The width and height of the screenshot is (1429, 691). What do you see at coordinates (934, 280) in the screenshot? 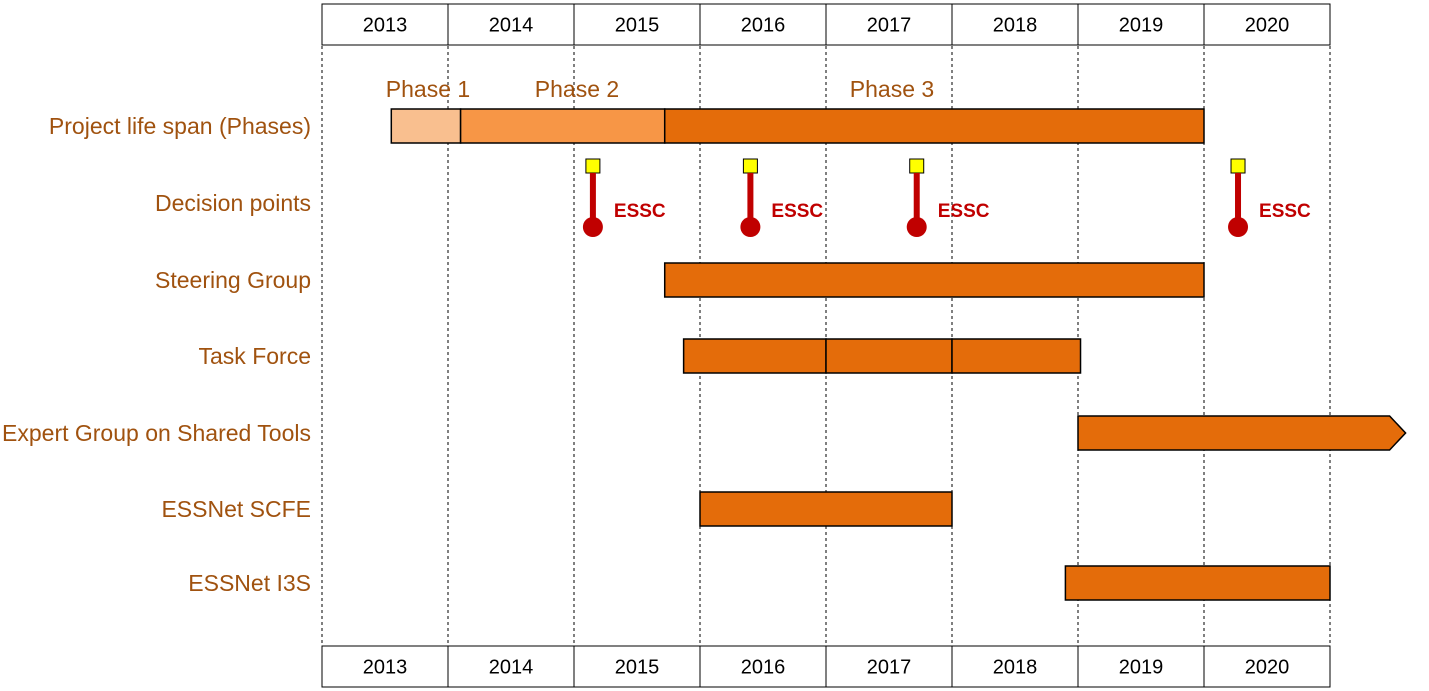
I see `steering-bar` at bounding box center [934, 280].